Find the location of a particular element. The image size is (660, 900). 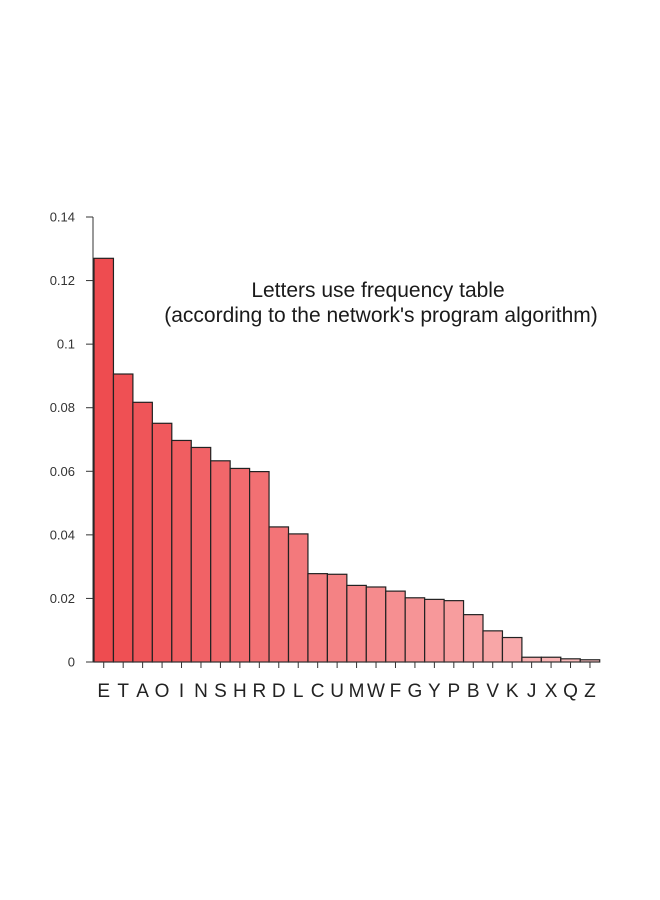

x-tick-label: E is located at coordinates (103, 691).